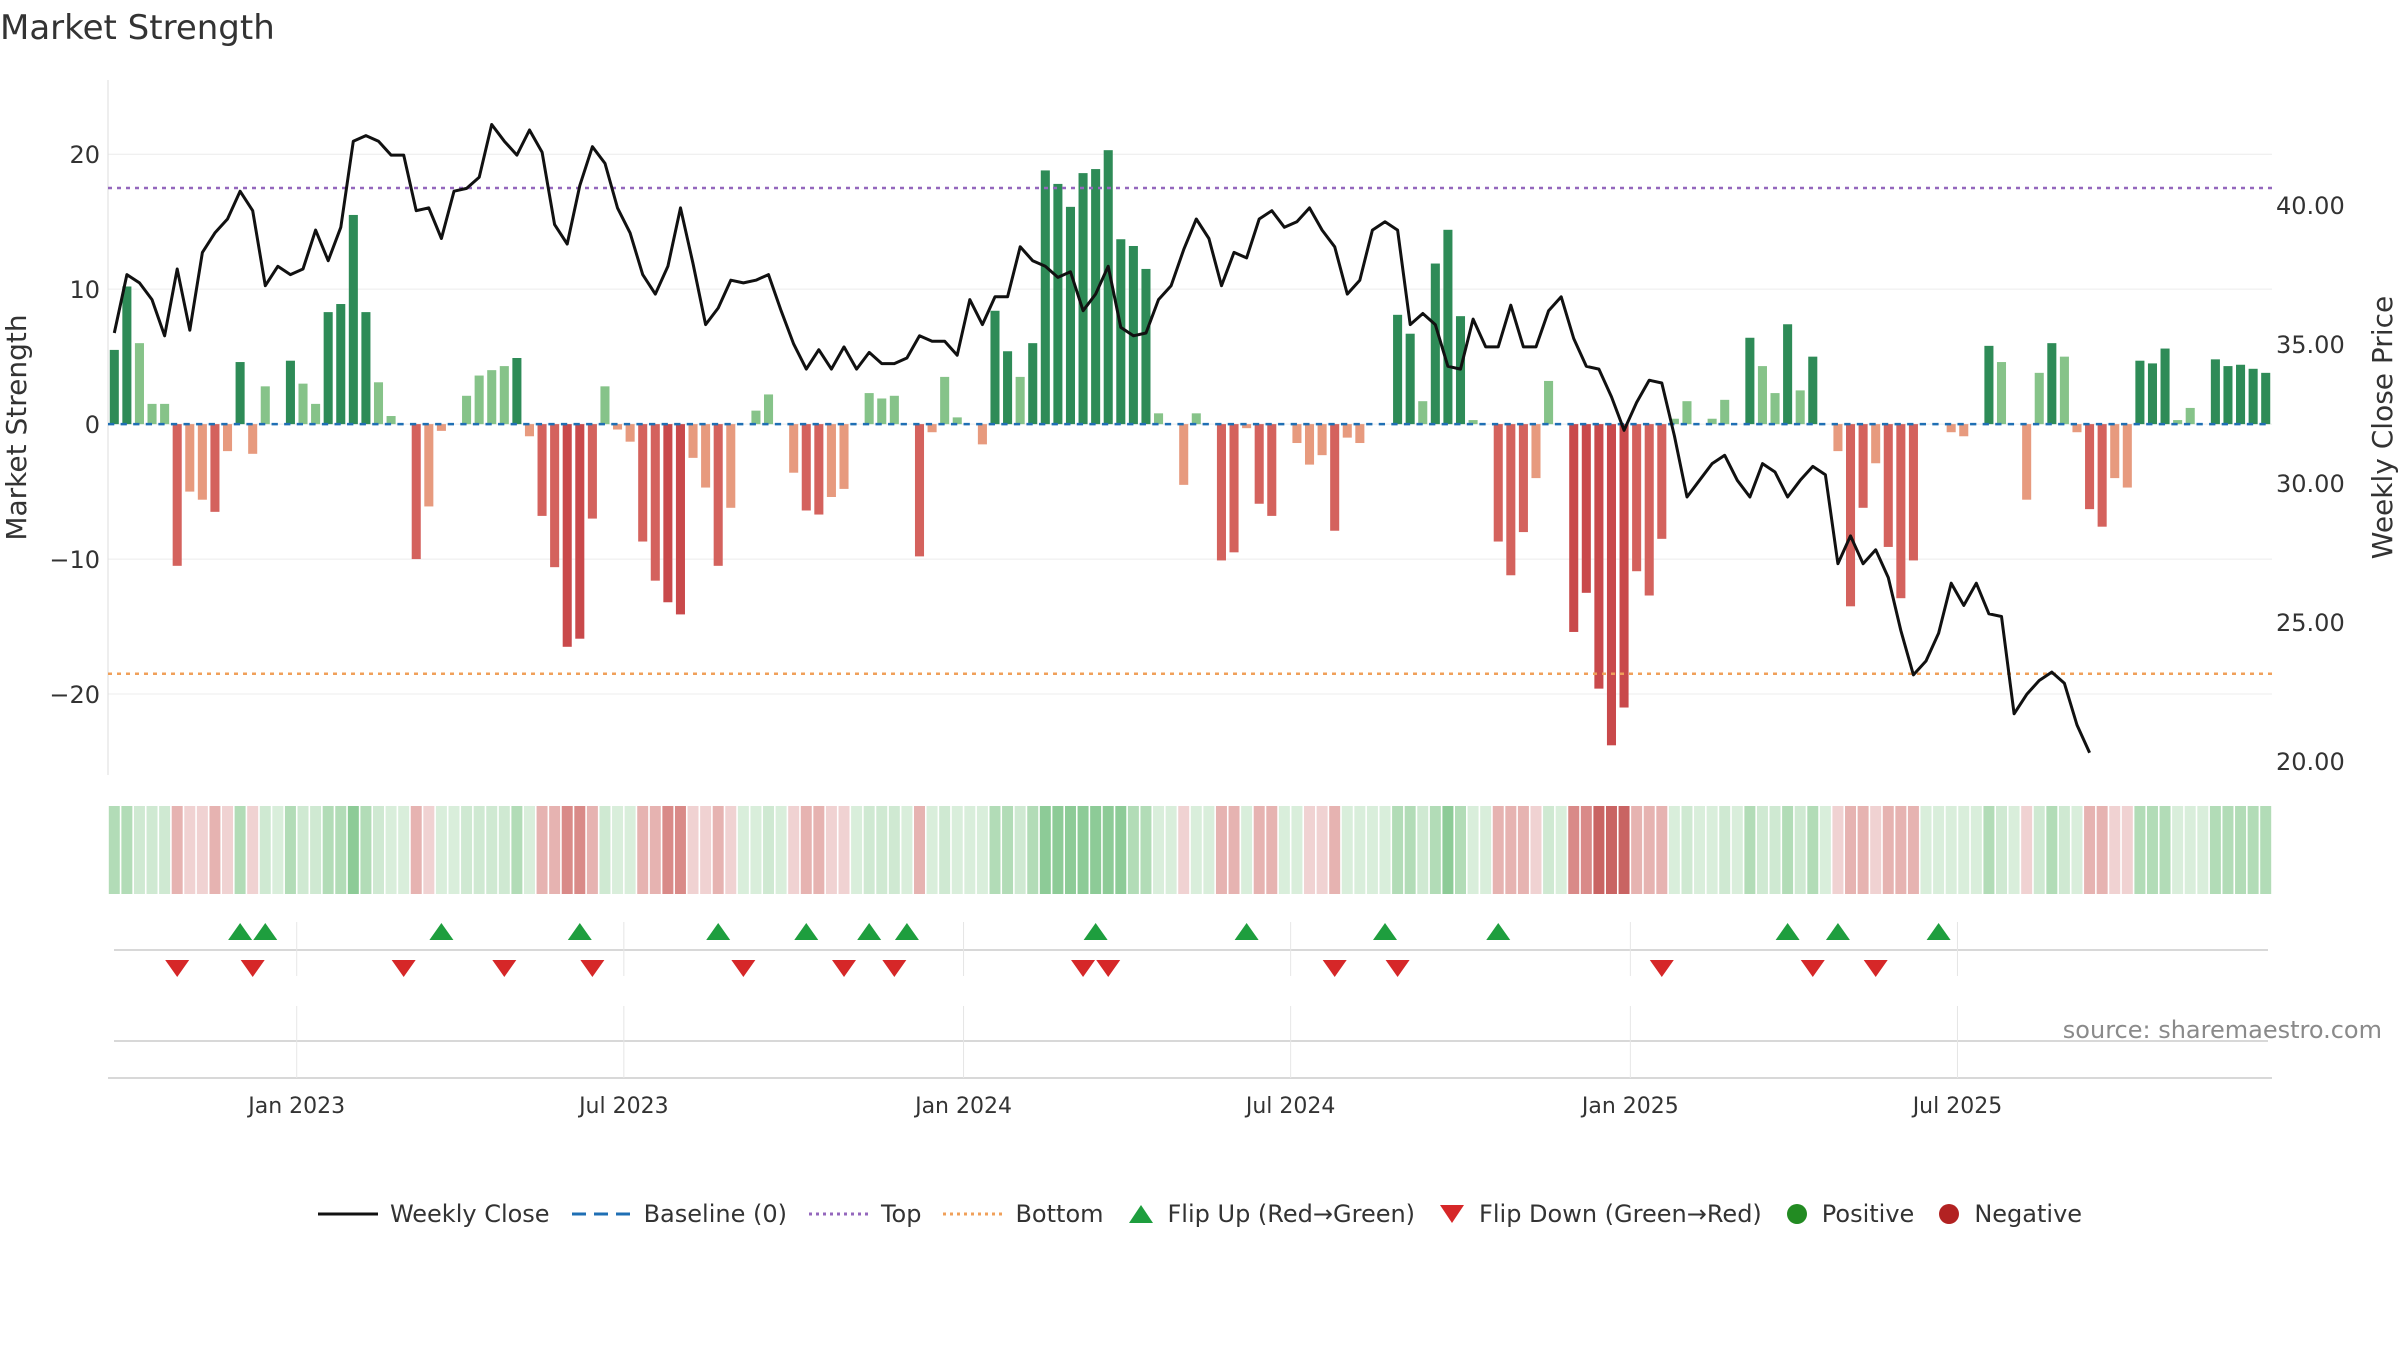 This screenshot has width=2400, height=1350. I want to click on flip-down-marker, so click(177, 968).